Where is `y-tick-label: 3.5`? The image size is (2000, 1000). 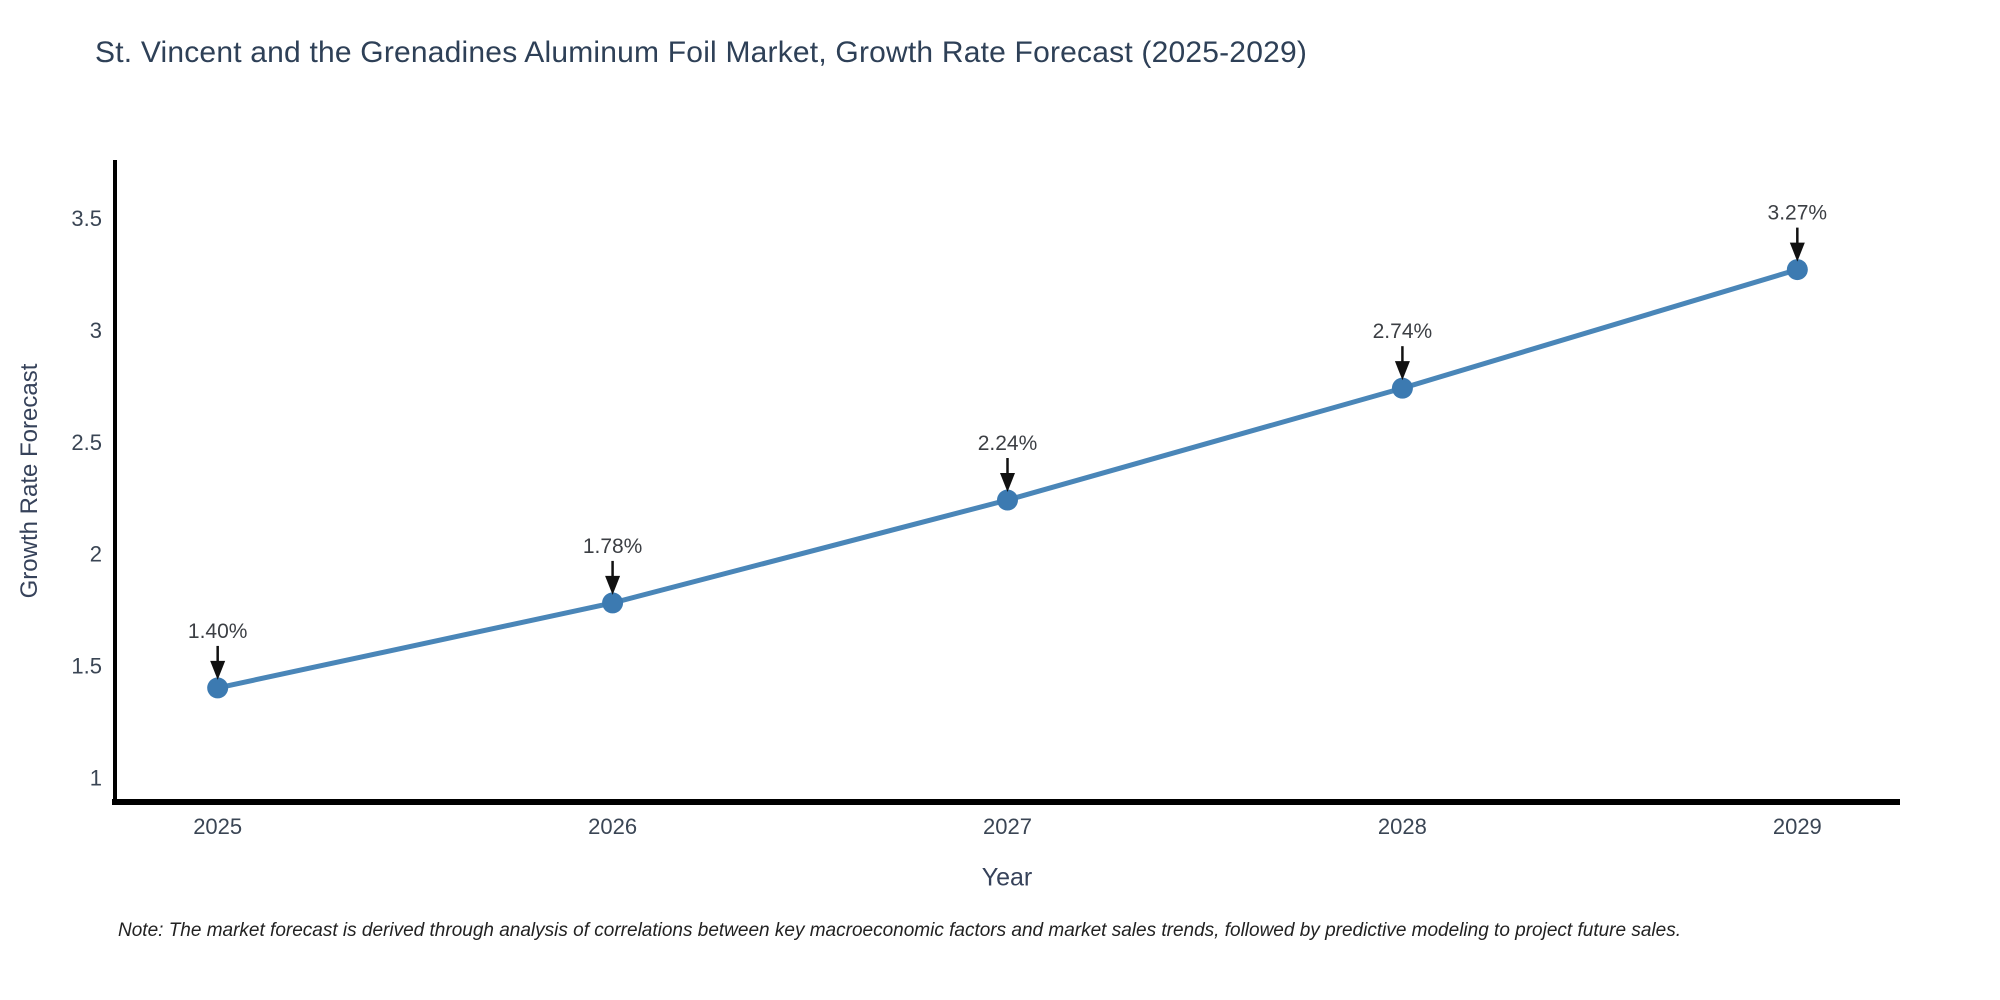
y-tick-label: 3.5 is located at coordinates (86, 218).